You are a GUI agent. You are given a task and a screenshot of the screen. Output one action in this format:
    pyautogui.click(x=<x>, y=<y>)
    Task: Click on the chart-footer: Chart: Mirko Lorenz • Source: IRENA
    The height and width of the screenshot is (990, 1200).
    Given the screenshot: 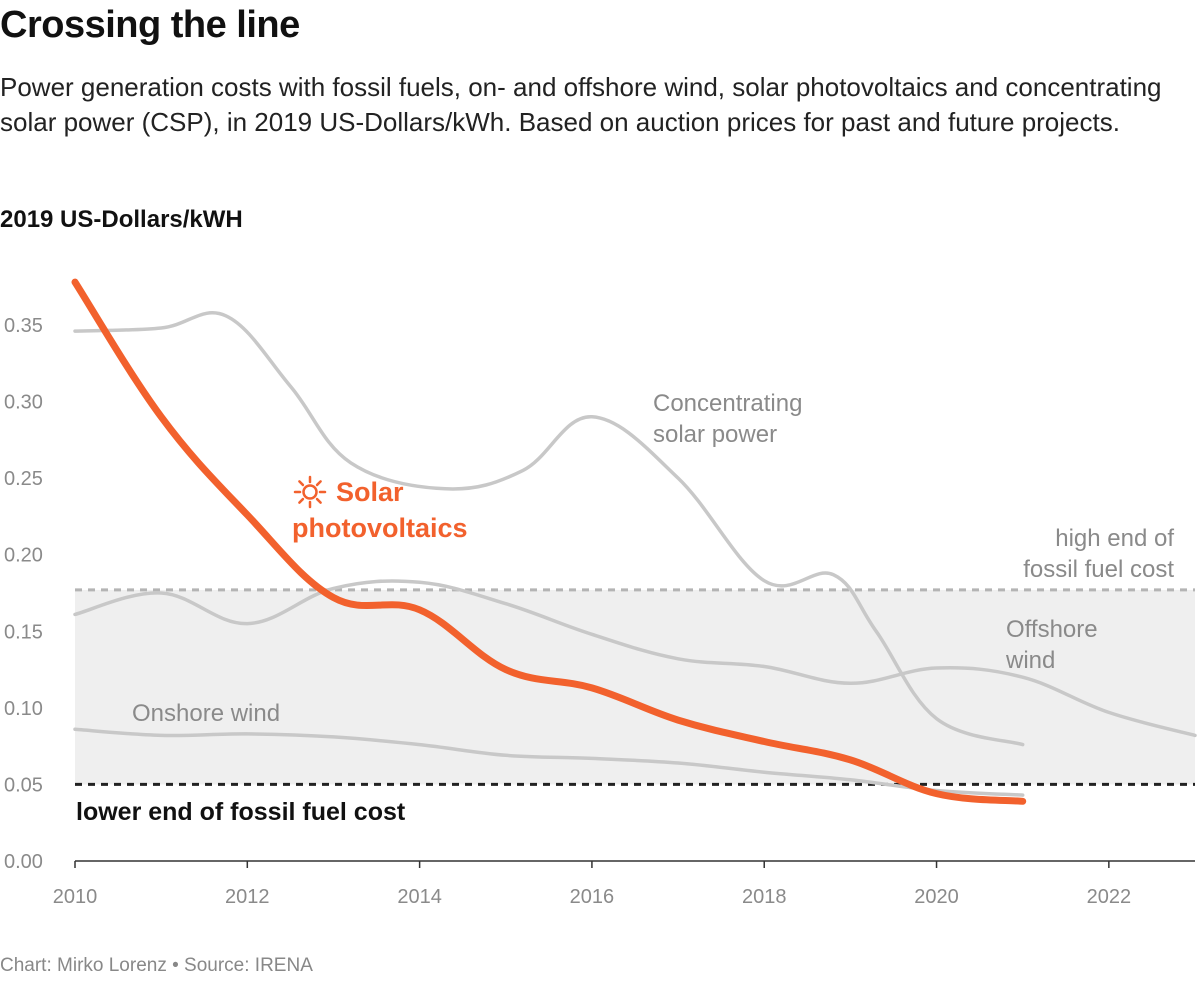 What is the action you would take?
    pyautogui.click(x=156, y=965)
    